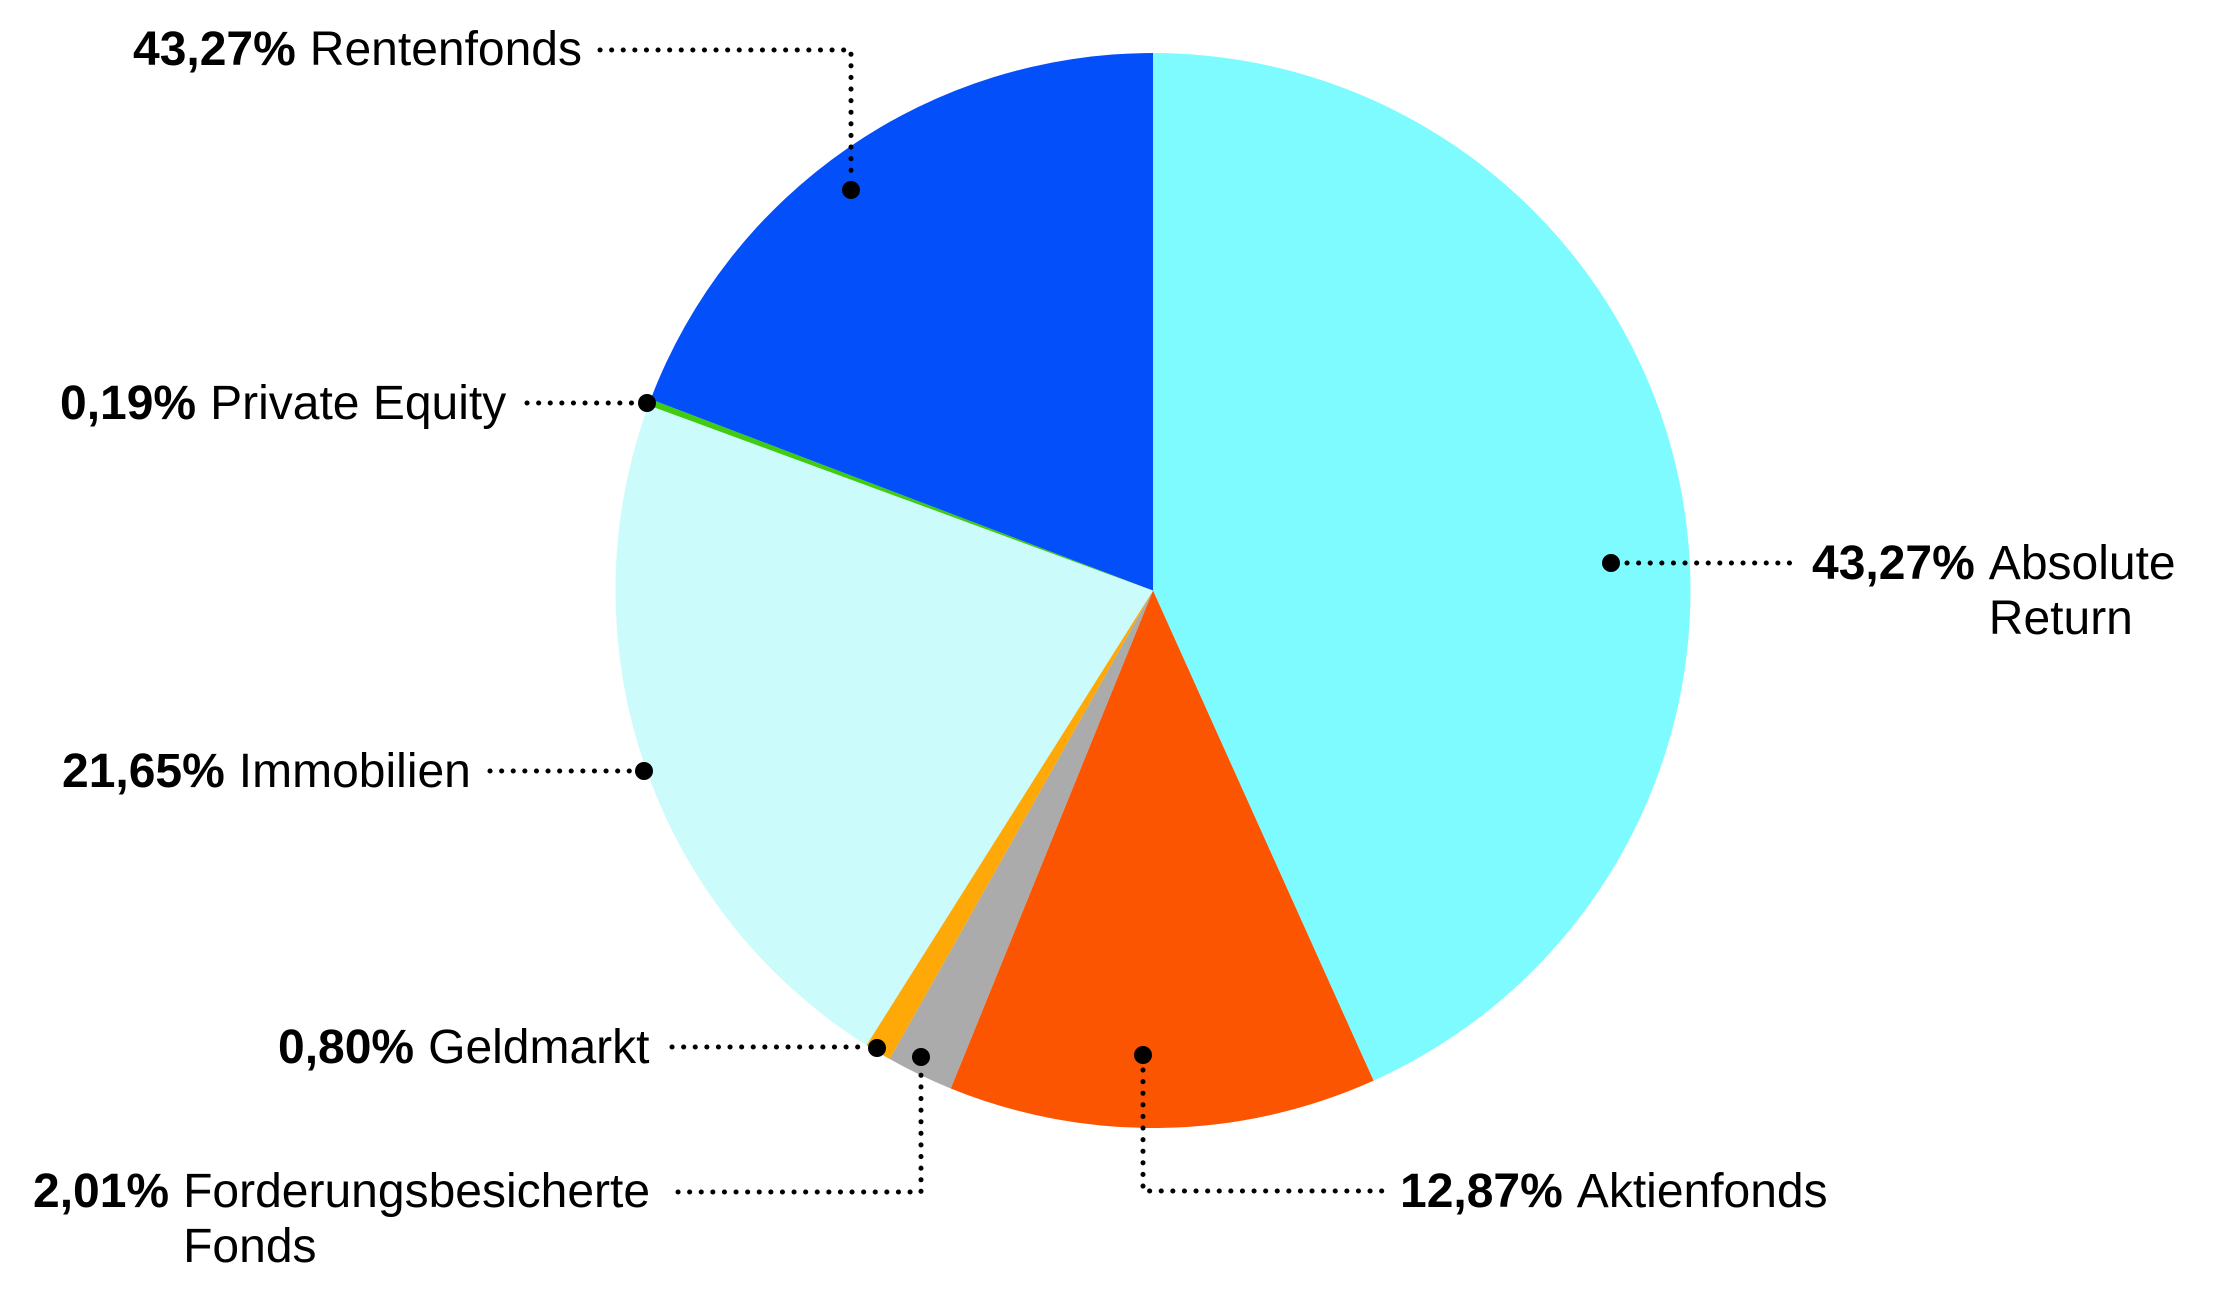 The height and width of the screenshot is (1292, 2213). I want to click on label-rentenfonds-name: Rentenfonds, so click(445, 49).